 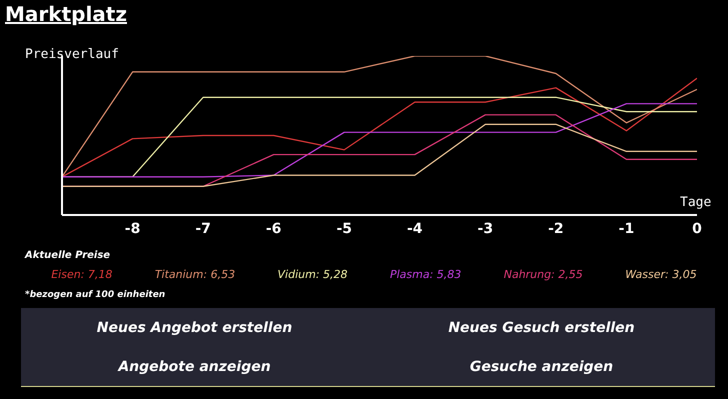 I want to click on text: *bezogen auf 100 einheiten, so click(x=95, y=295).